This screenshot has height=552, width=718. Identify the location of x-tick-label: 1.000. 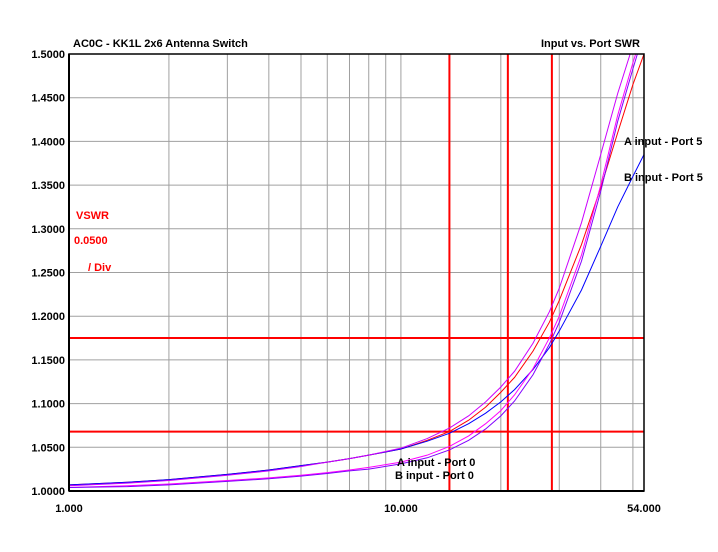
(69, 509).